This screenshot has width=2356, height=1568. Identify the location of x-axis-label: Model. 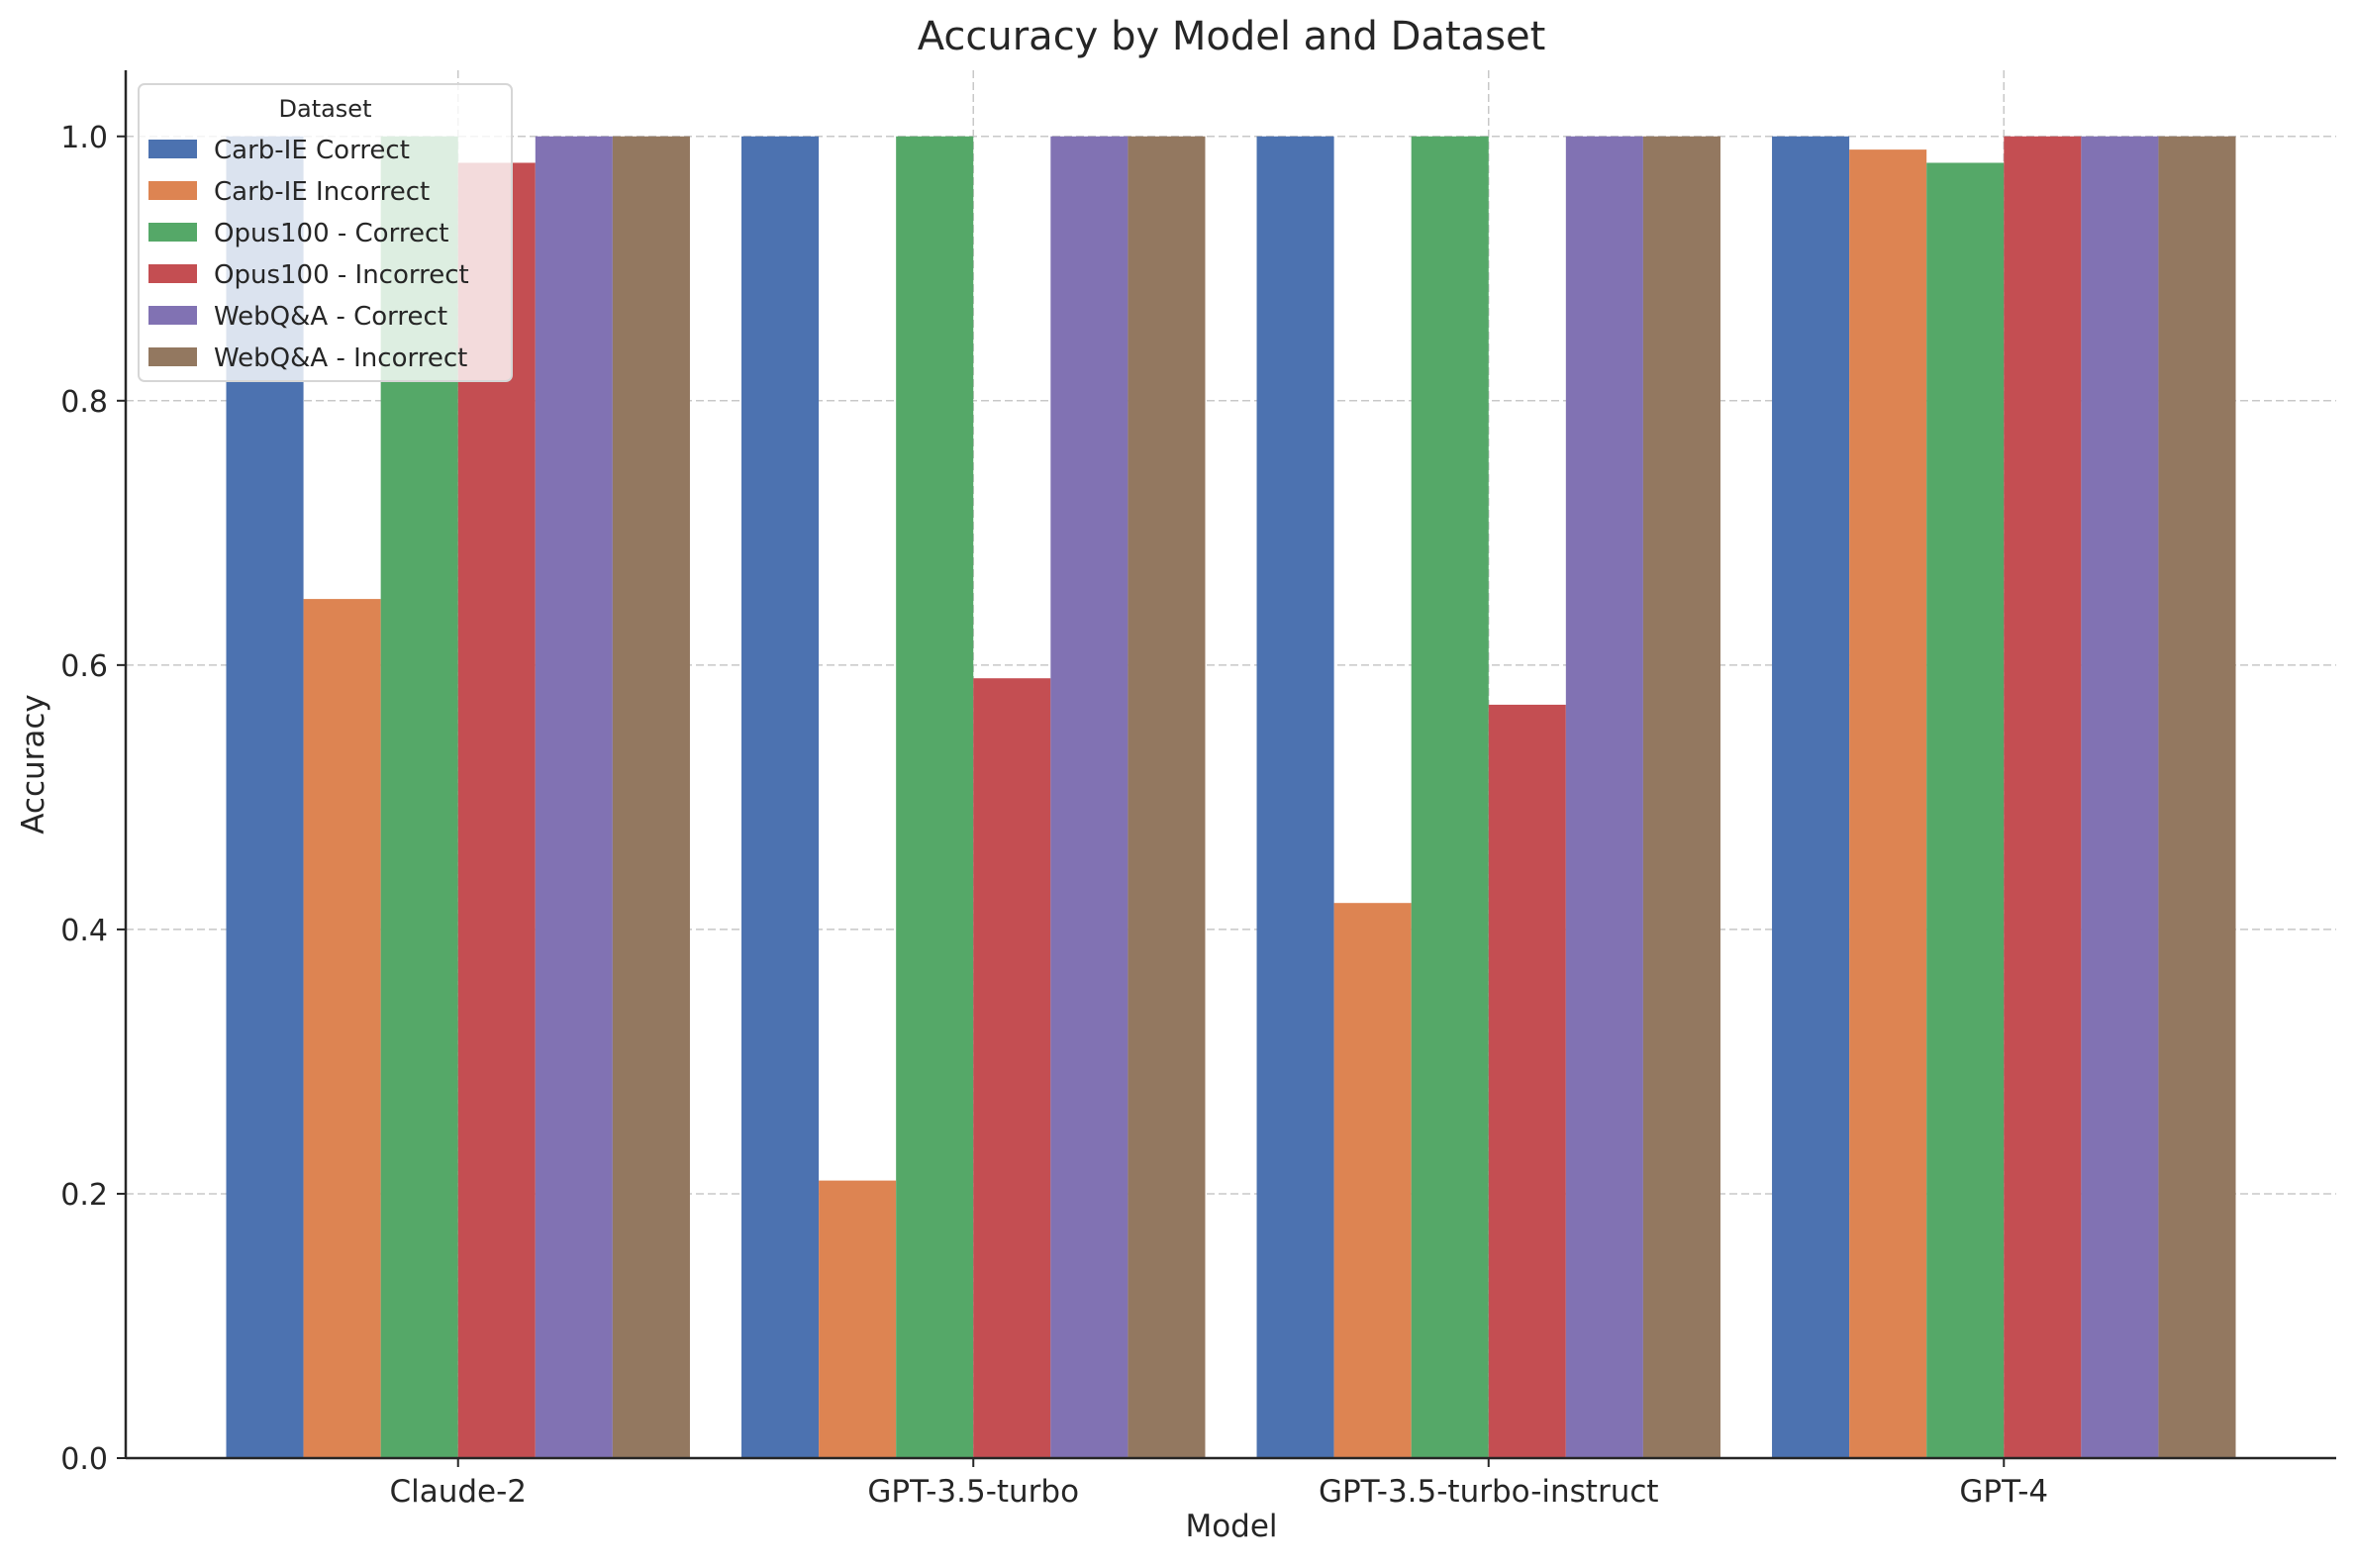
(1231, 1526).